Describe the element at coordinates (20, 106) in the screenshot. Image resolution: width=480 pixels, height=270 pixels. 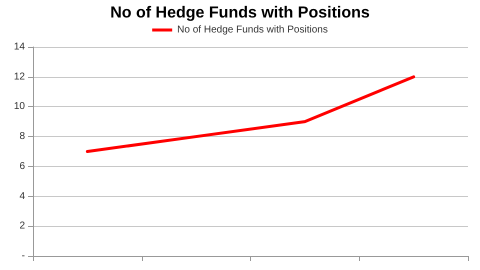
I see `y-tick-label: 10` at that location.